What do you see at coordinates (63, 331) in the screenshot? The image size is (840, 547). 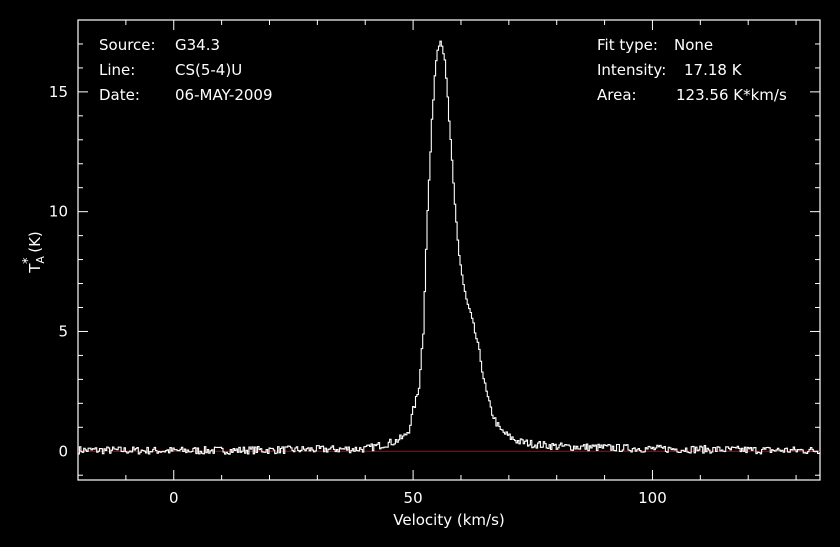 I see `y-tick-label: 5` at bounding box center [63, 331].